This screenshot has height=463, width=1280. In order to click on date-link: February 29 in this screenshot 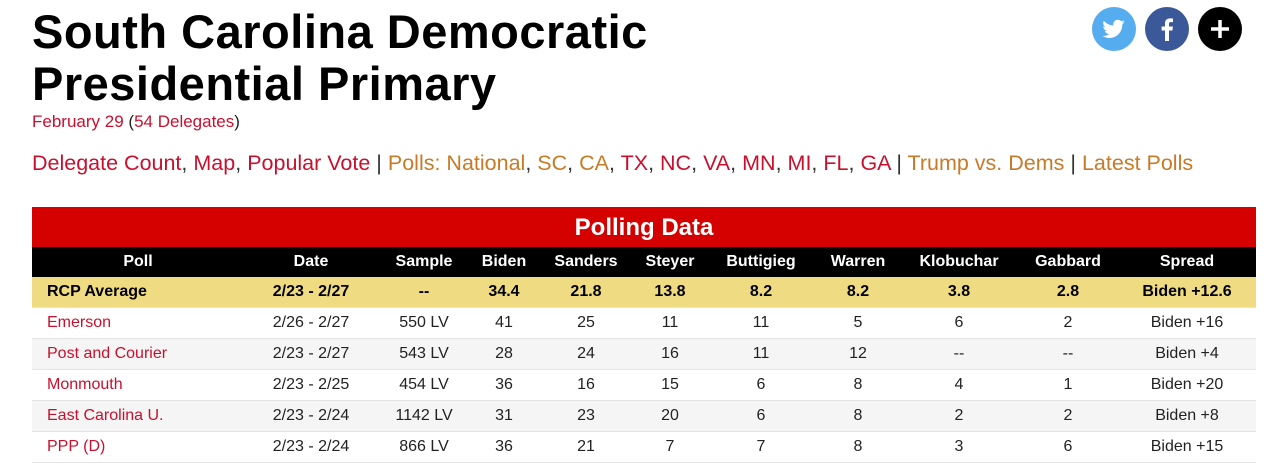, I will do `click(78, 121)`.